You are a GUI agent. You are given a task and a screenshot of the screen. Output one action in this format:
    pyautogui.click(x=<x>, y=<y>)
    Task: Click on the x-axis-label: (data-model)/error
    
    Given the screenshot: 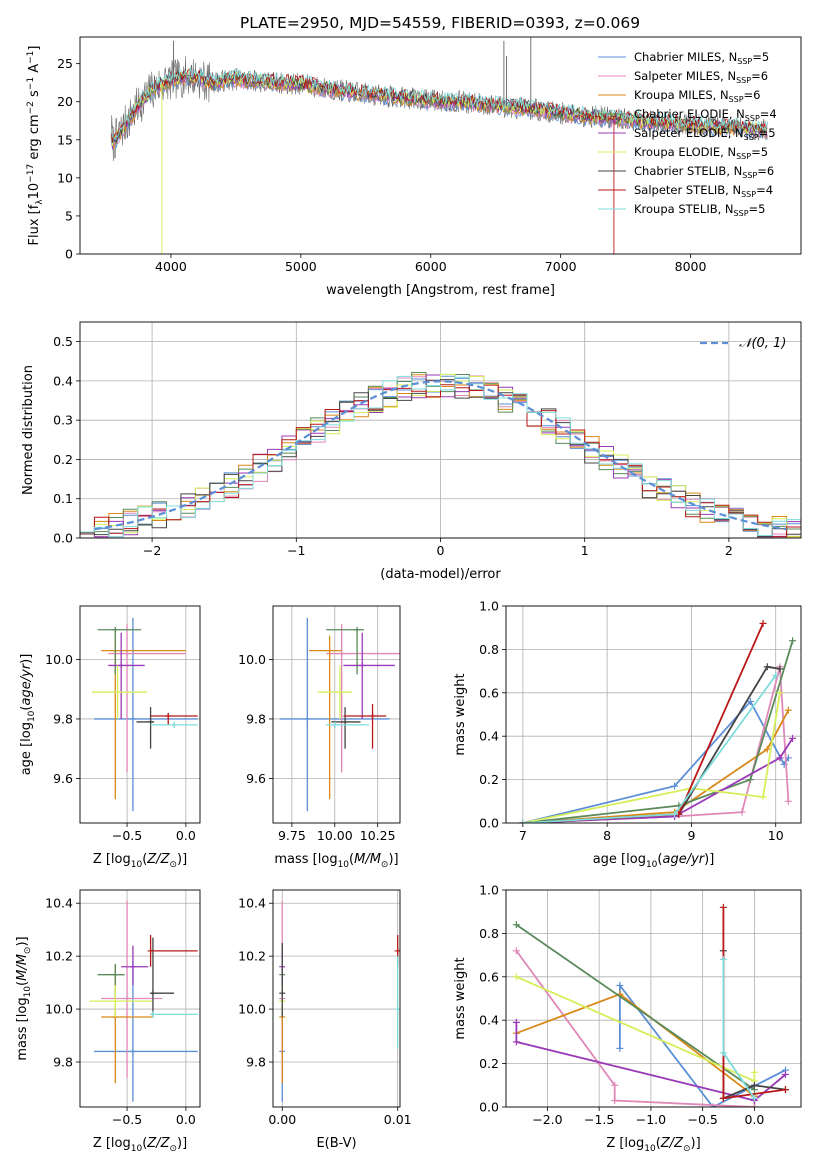 What is the action you would take?
    pyautogui.click(x=440, y=574)
    